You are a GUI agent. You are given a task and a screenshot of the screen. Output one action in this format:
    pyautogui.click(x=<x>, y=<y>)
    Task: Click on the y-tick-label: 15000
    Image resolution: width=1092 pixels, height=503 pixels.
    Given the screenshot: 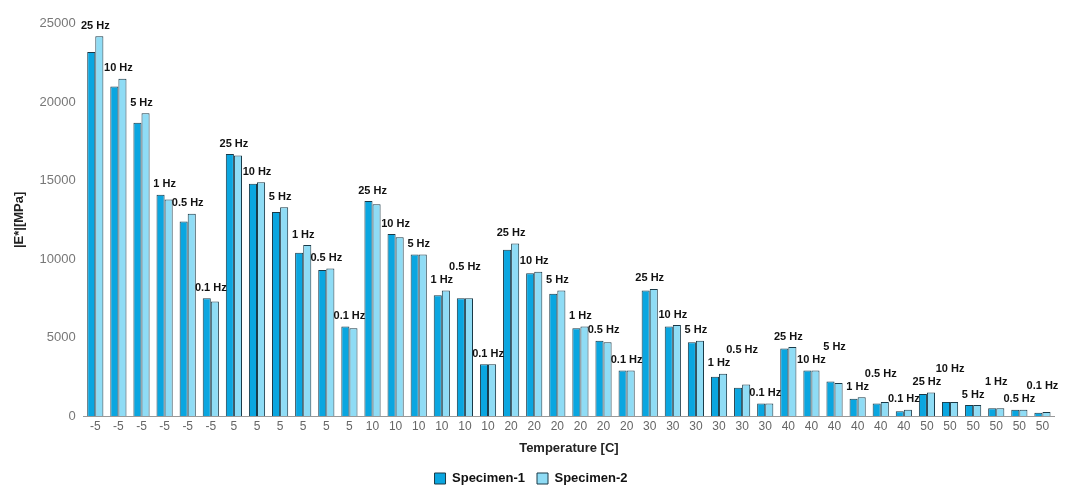 What is the action you would take?
    pyautogui.click(x=57, y=180)
    